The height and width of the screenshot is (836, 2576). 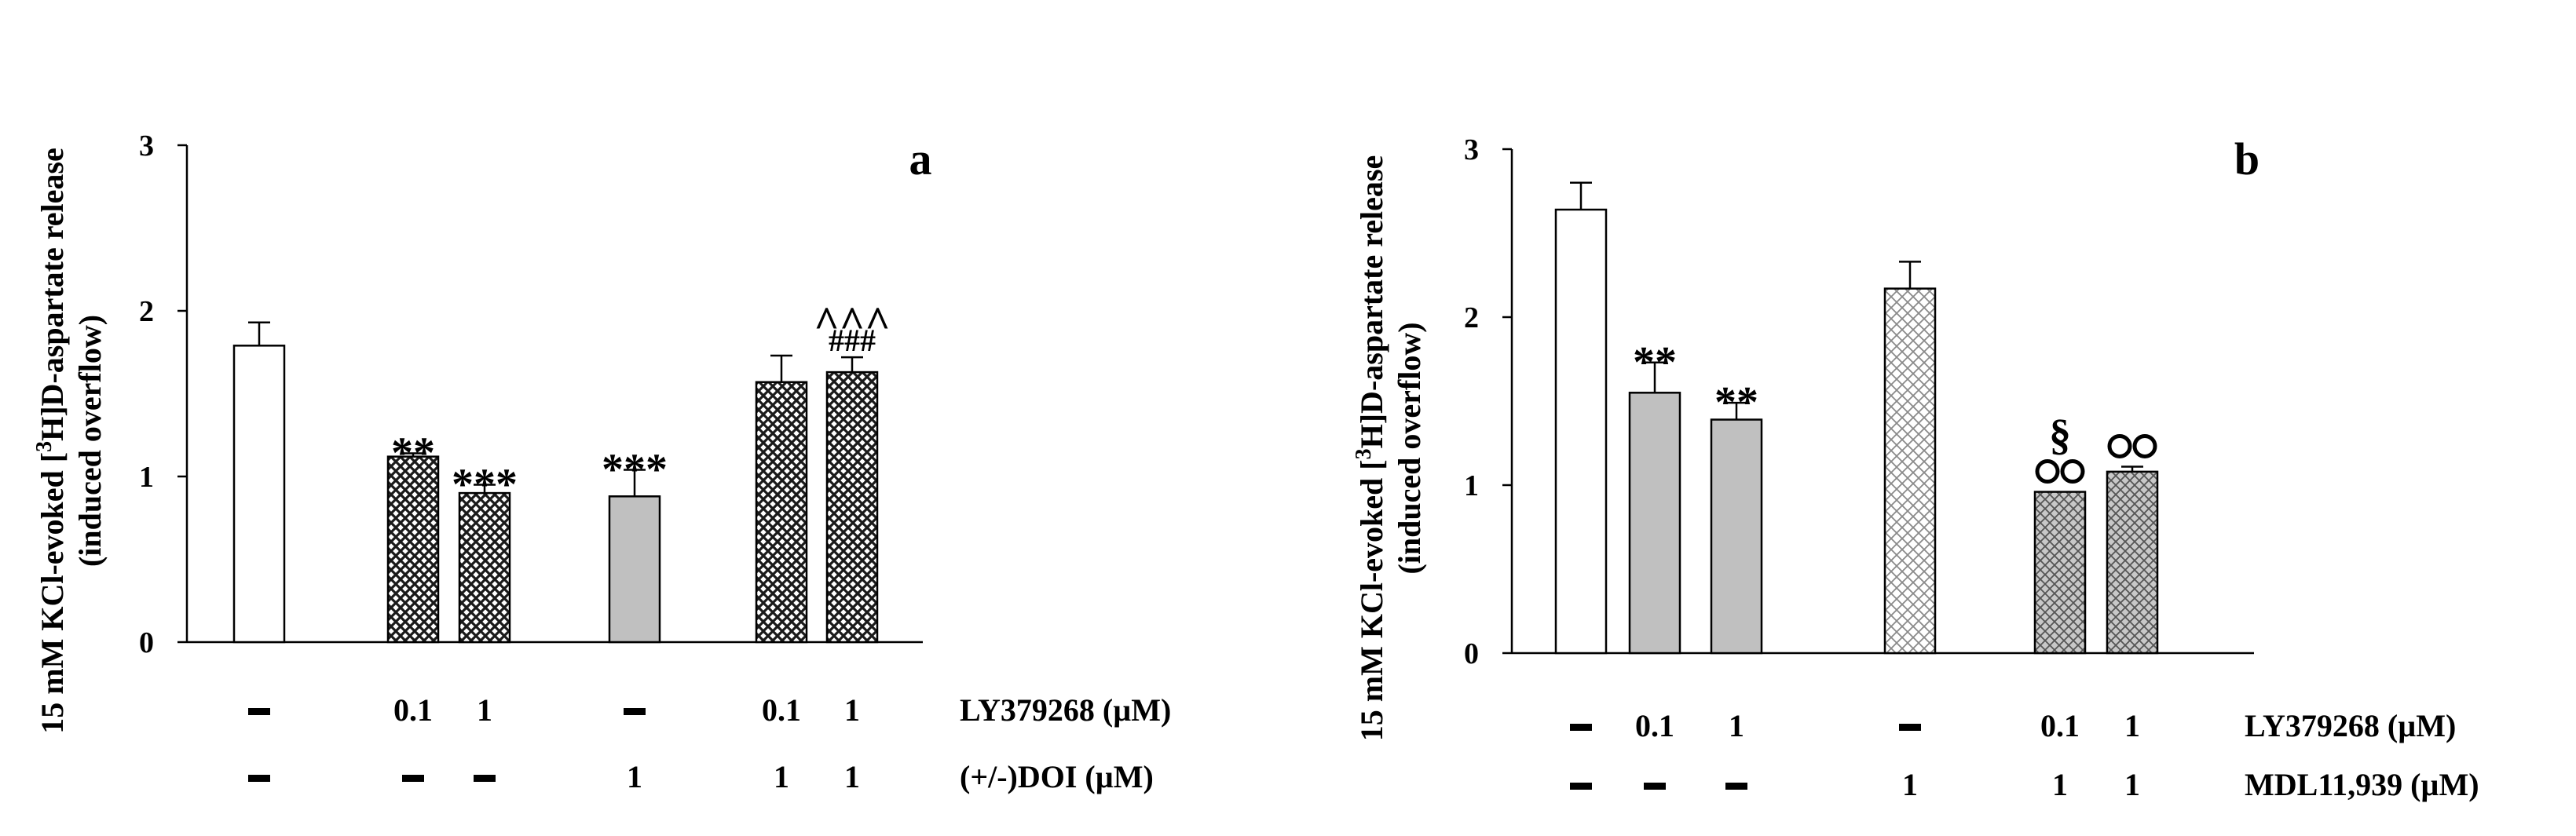 I want to click on sig-label-2: ^^^, so click(x=853, y=322).